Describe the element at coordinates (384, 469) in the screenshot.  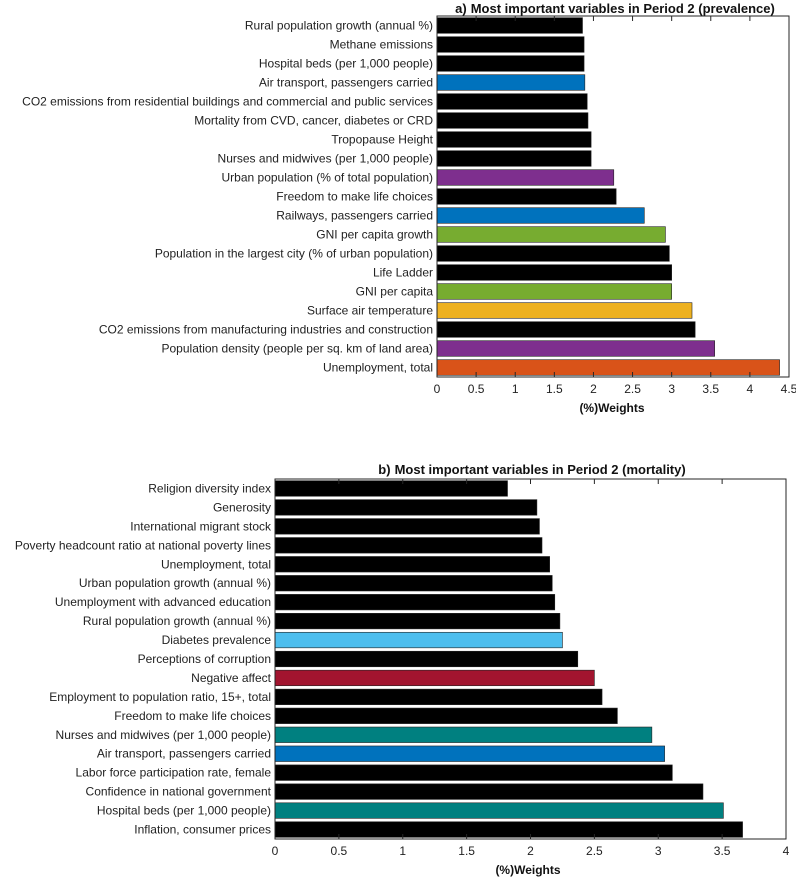
I see `panel-label-b: b)` at that location.